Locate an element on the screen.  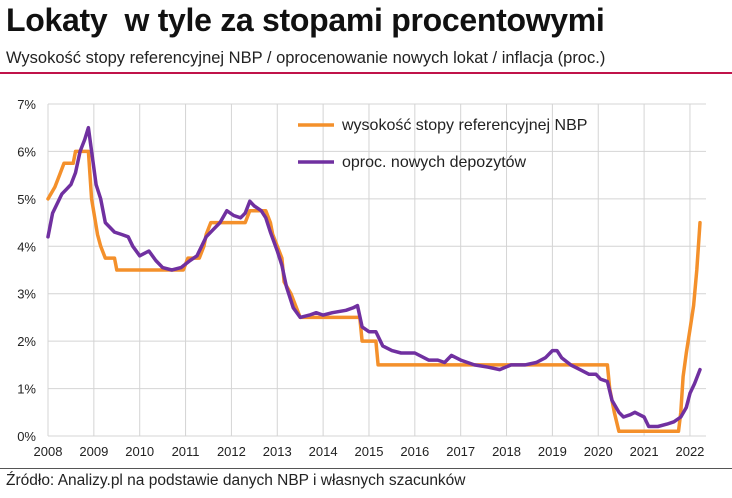
x-tick-label: 2012 is located at coordinates (231, 451).